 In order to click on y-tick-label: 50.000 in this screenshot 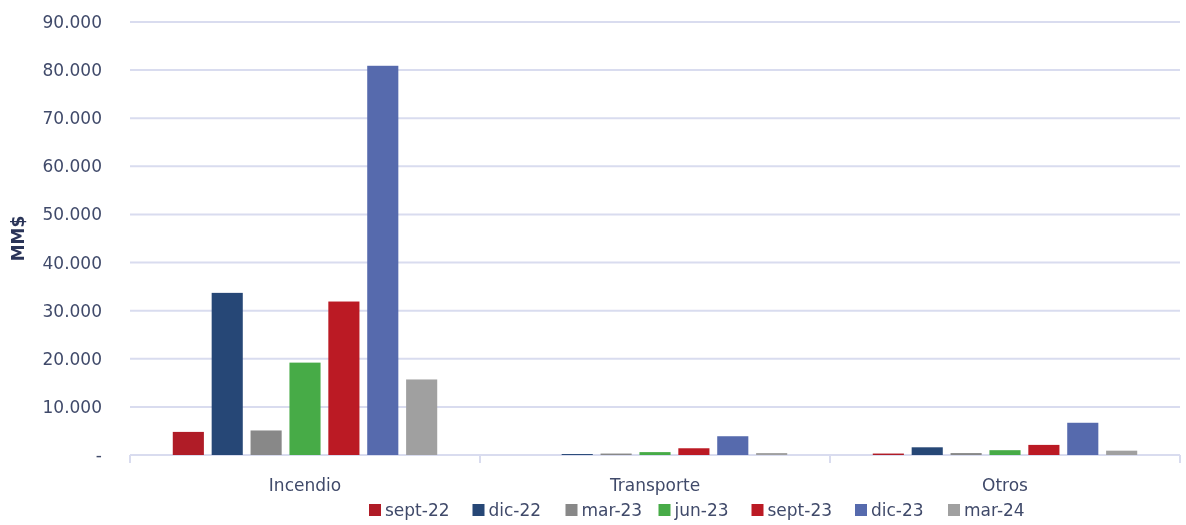, I will do `click(72, 214)`.